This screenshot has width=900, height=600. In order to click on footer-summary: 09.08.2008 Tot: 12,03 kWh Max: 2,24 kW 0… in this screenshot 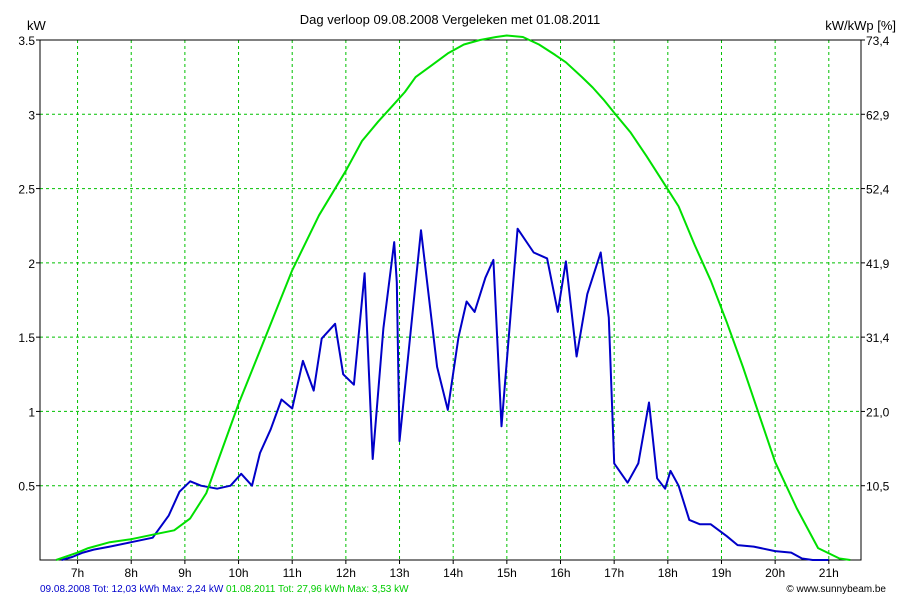, I will do `click(224, 589)`.